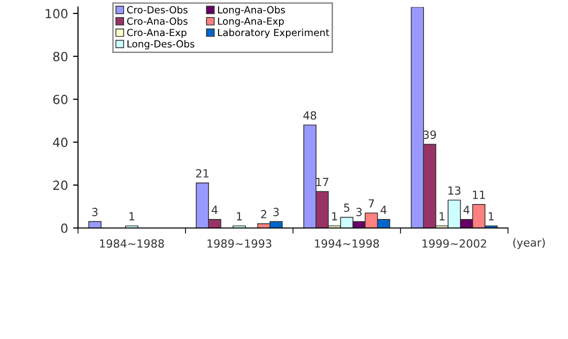  Describe the element at coordinates (274, 33) in the screenshot. I see `legend-label: Laboratory Experiment` at that location.